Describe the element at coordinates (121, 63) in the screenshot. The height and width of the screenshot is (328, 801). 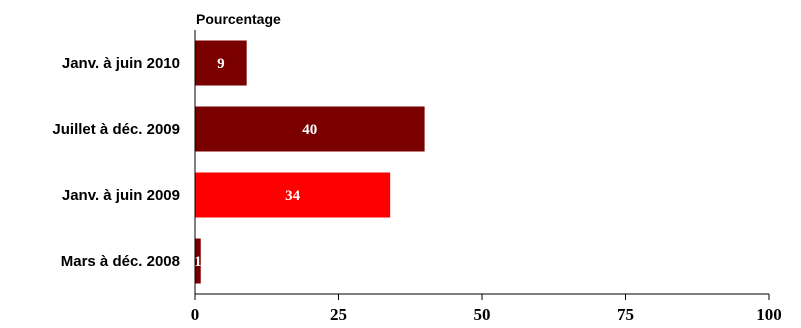
I see `category-label: Janv. à juin 2010` at that location.